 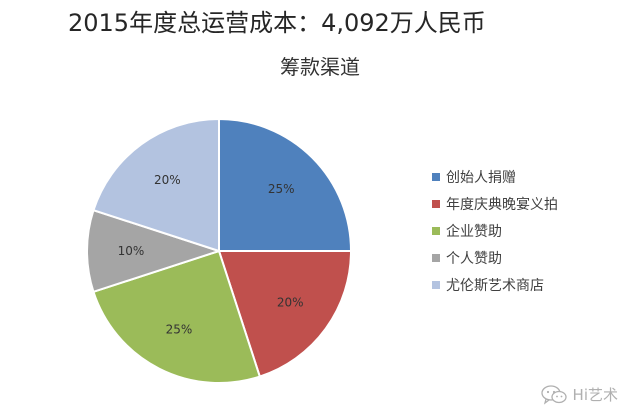 What do you see at coordinates (502, 204) in the screenshot?
I see `legend-label: 年度庆典晚宴义拍` at bounding box center [502, 204].